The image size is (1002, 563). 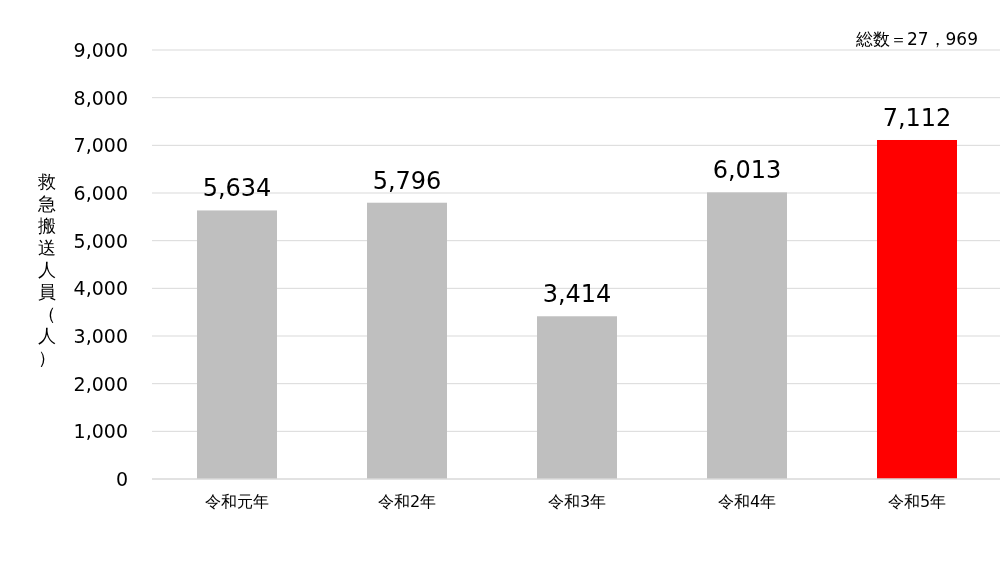 I want to click on x-tick-label: 令和2年, so click(x=407, y=501).